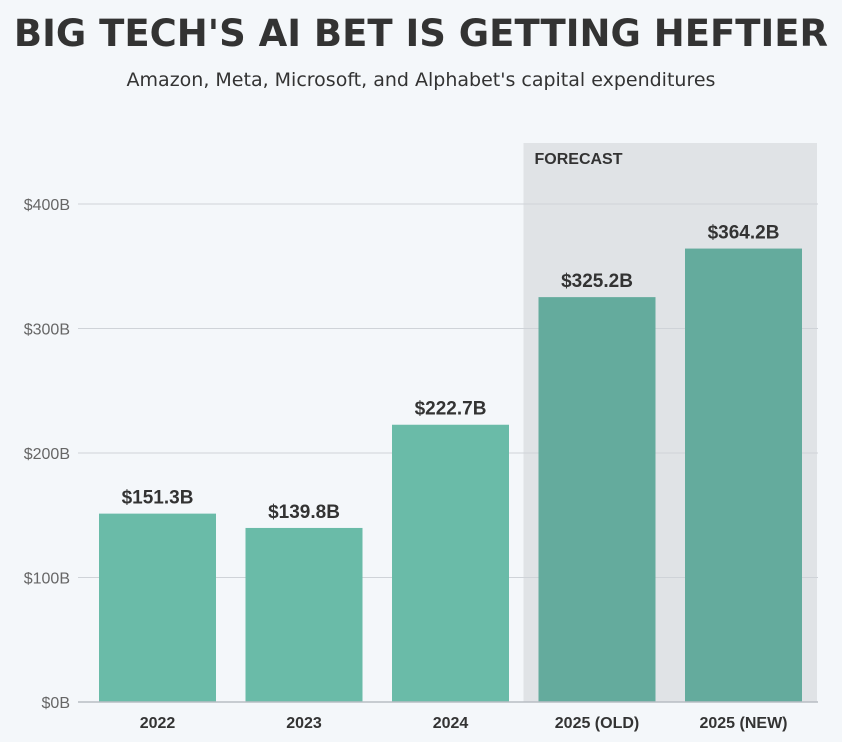 The width and height of the screenshot is (842, 742). I want to click on x-category-label: 2025 (OLD), so click(597, 723).